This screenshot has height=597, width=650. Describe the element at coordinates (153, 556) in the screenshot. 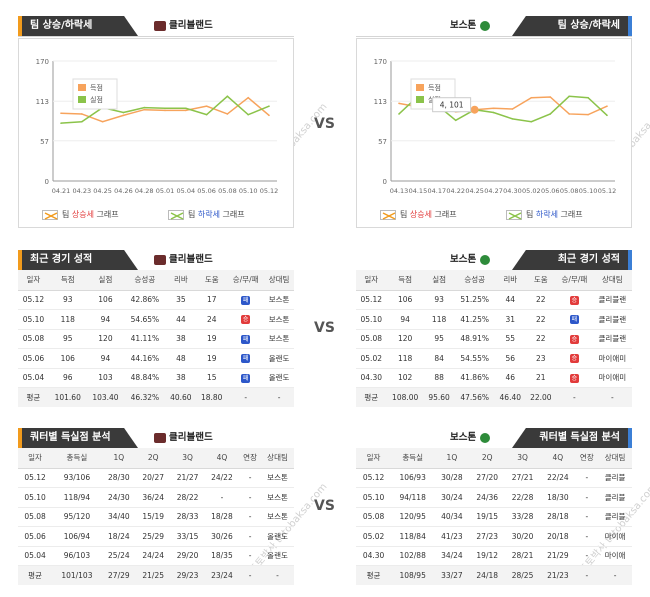

I see `table-cell: 24/24` at that location.